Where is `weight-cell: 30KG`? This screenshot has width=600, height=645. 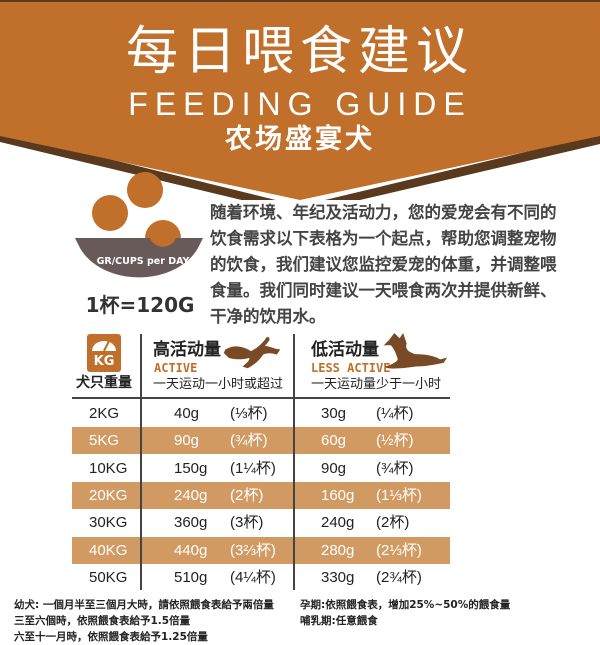 weight-cell: 30KG is located at coordinates (108, 523).